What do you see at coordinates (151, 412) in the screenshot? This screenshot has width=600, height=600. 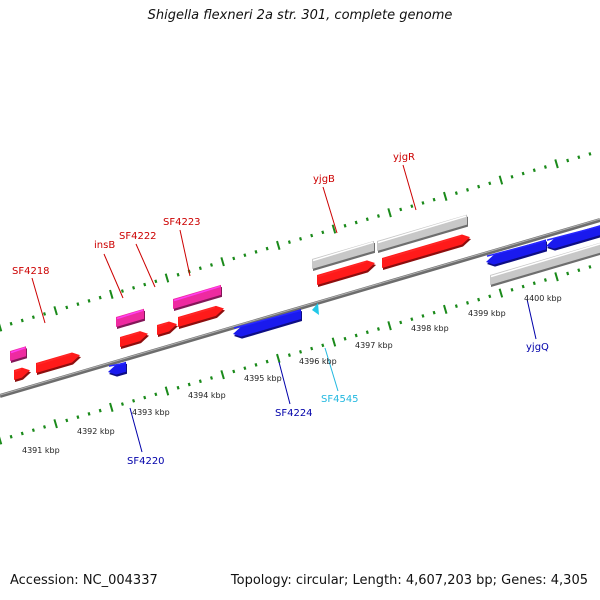 I see `scale-label: 4393 kbp` at bounding box center [151, 412].